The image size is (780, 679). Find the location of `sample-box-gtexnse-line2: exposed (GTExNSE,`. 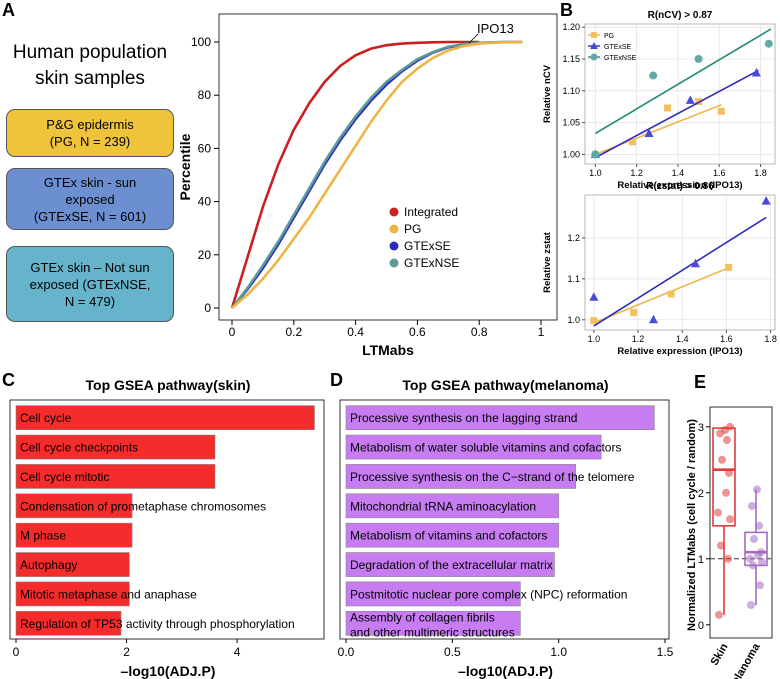

sample-box-gtexnse-line2: exposed (GTExNSE, is located at coordinates (90, 284).